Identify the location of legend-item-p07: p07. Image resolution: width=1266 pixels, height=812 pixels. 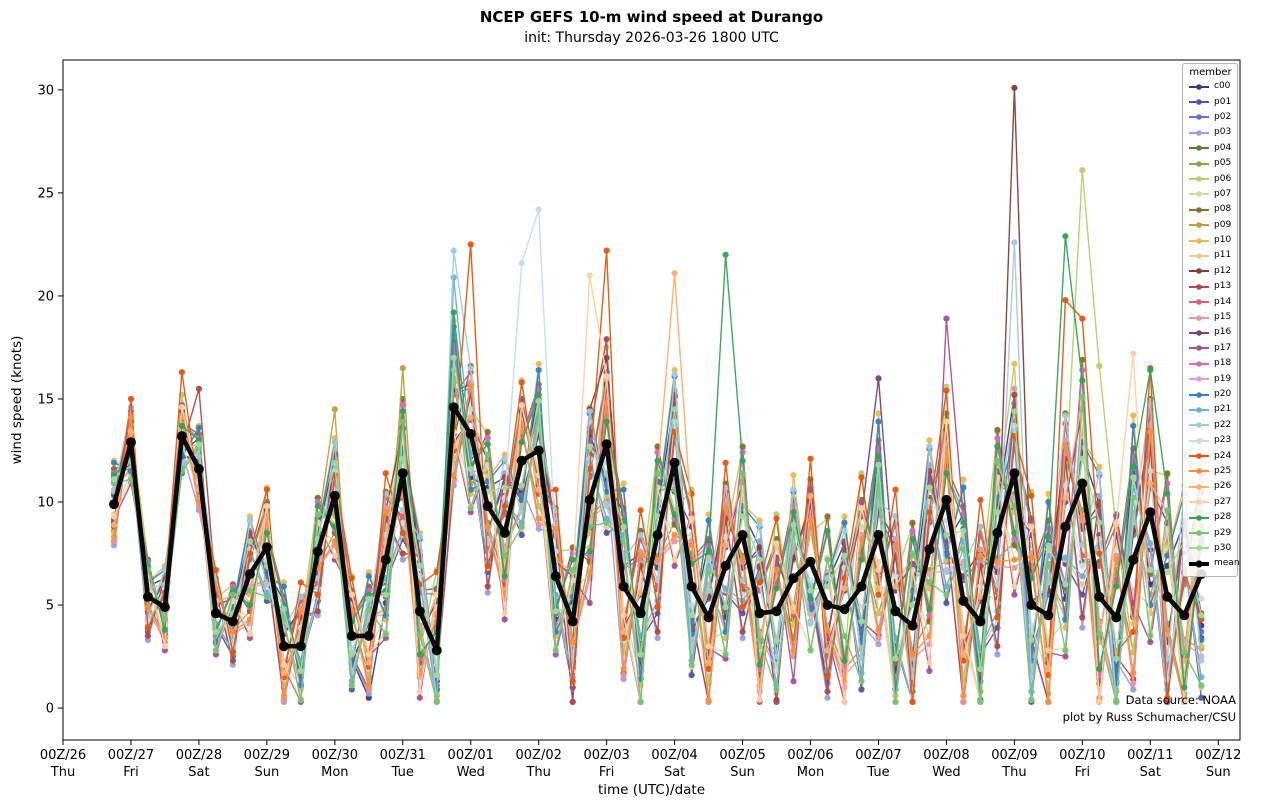
(1210, 194).